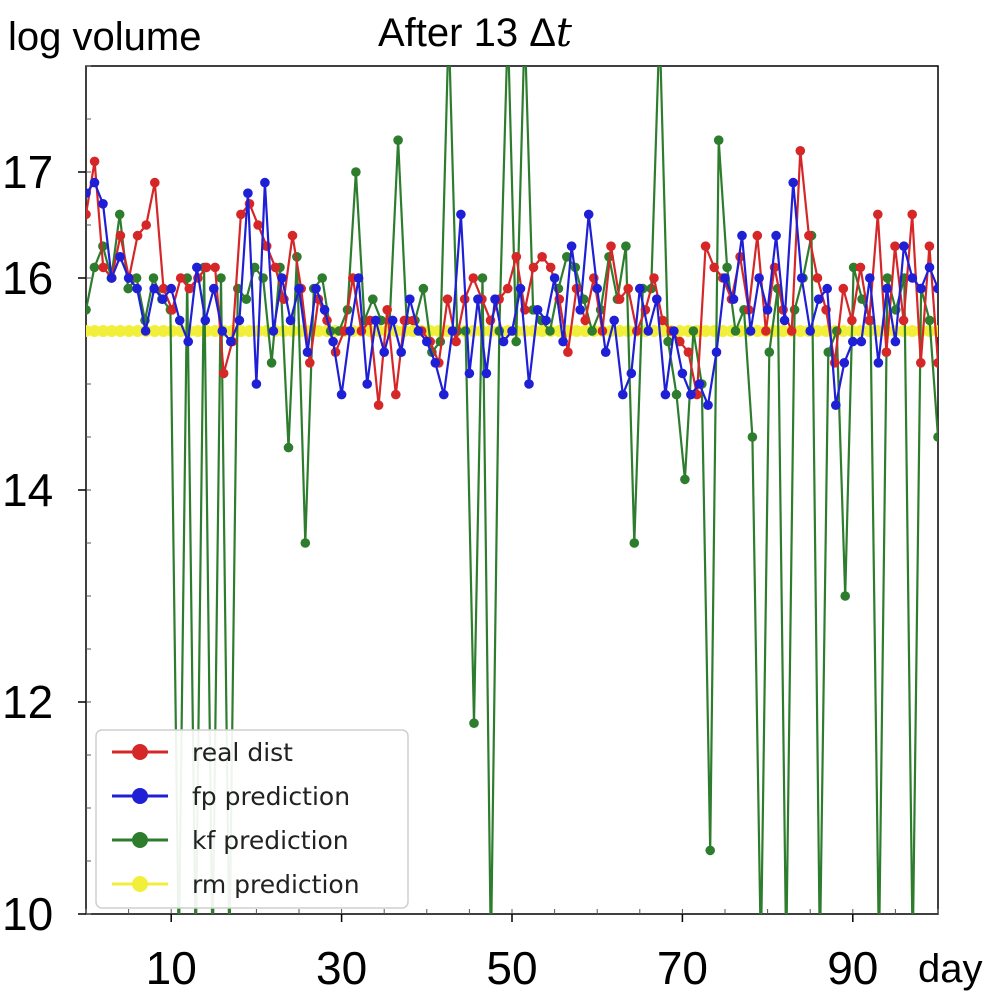 Image resolution: width=1000 pixels, height=994 pixels. Describe the element at coordinates (27, 490) in the screenshot. I see `y-tick-label: 14` at that location.